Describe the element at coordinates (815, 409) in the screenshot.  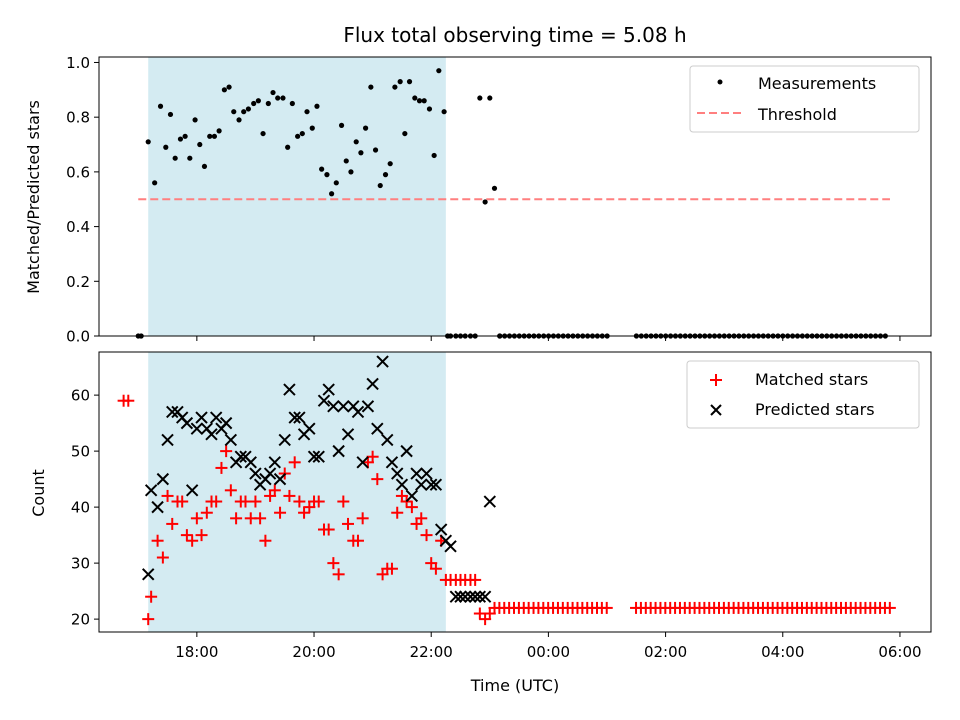
I see `legend-predicted-label: Predicted stars` at that location.